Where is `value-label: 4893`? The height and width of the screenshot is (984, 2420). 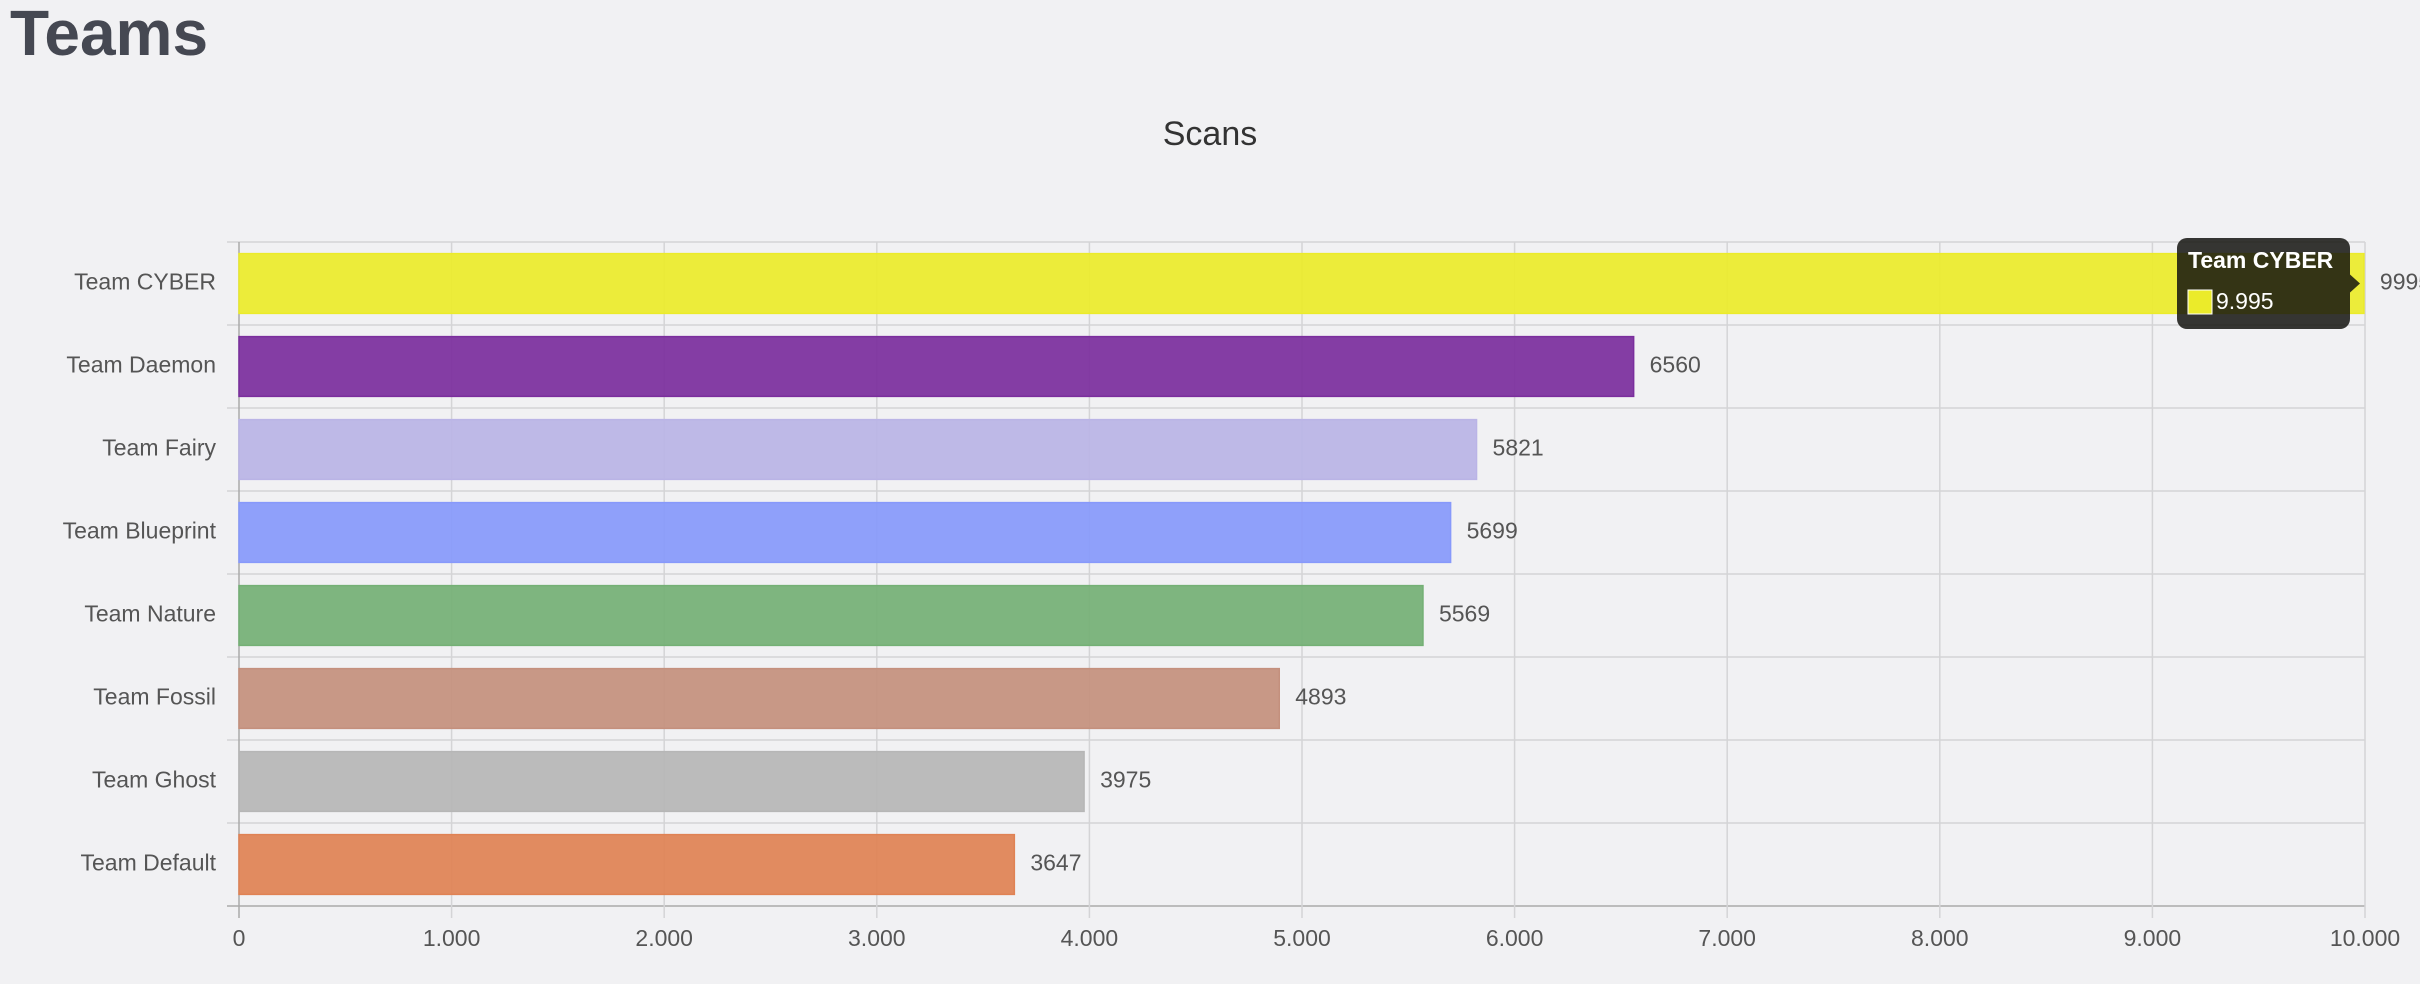 value-label: 4893 is located at coordinates (1320, 697).